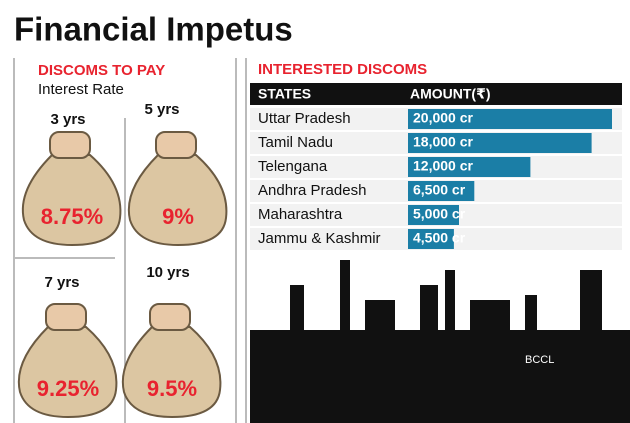  Describe the element at coordinates (284, 94) in the screenshot. I see `column-header: STATES` at that location.